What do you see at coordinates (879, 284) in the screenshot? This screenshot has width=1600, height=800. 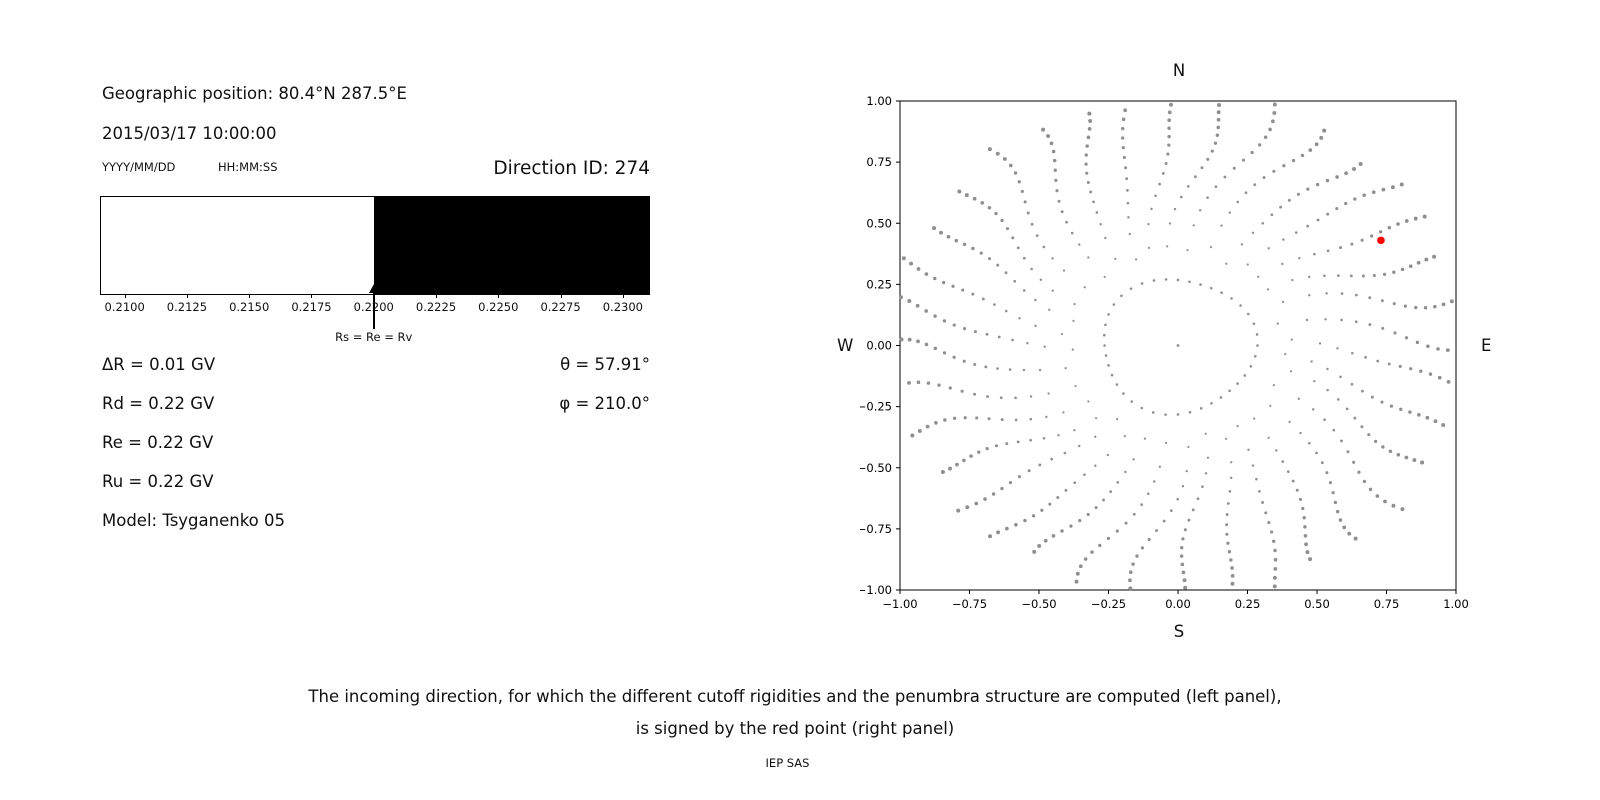 I see `y-tick-label: 0.25` at bounding box center [879, 284].